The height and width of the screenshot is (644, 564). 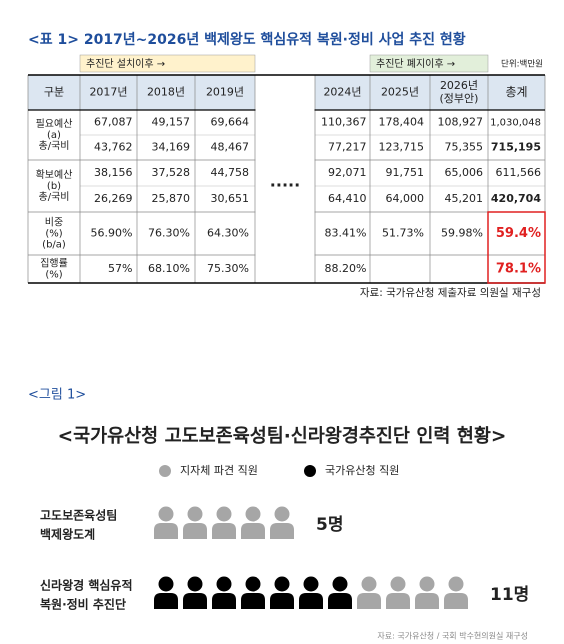 What do you see at coordinates (459, 98) in the screenshot?
I see `header-cell: (정부안)` at bounding box center [459, 98].